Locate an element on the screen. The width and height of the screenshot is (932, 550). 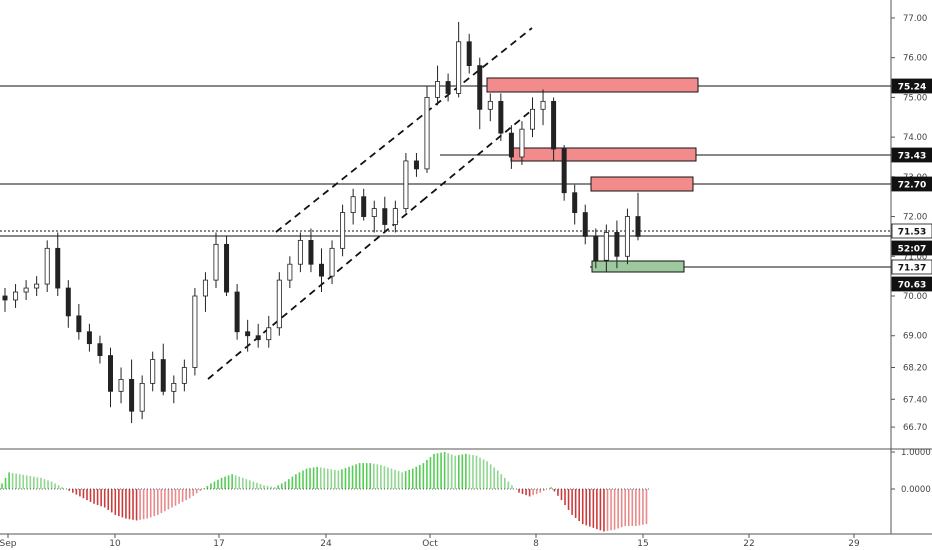
price-tick-label: 74.00 is located at coordinates (915, 138).